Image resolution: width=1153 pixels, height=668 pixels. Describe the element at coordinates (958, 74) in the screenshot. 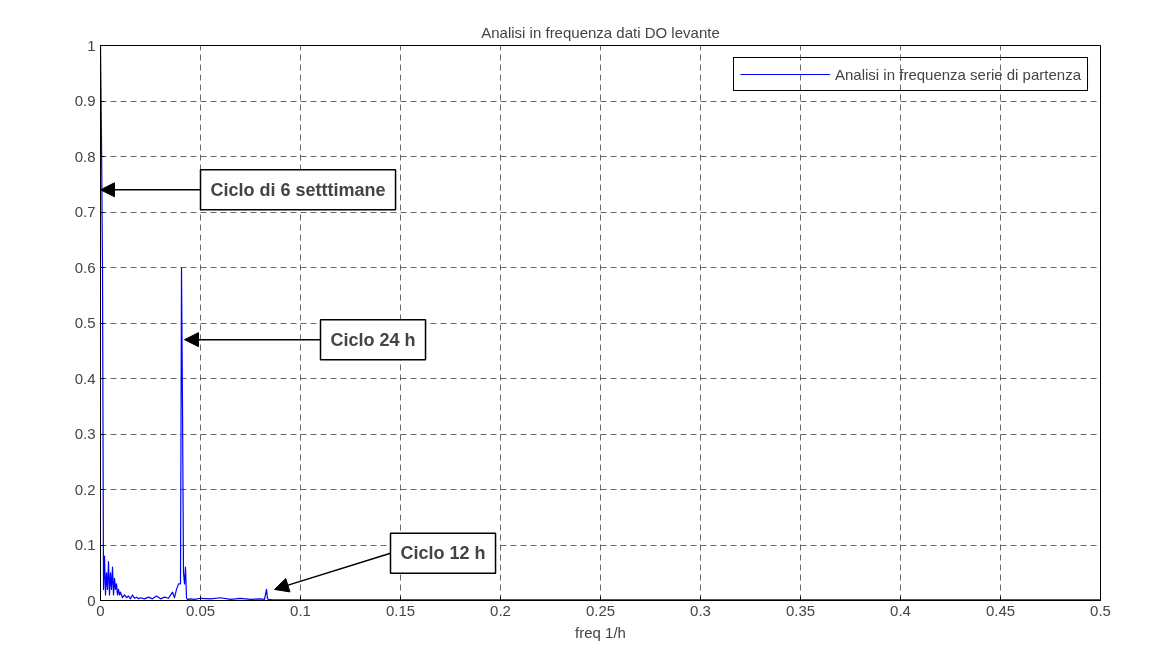

I see `text: Analisi in frequenza serie di partenza` at that location.